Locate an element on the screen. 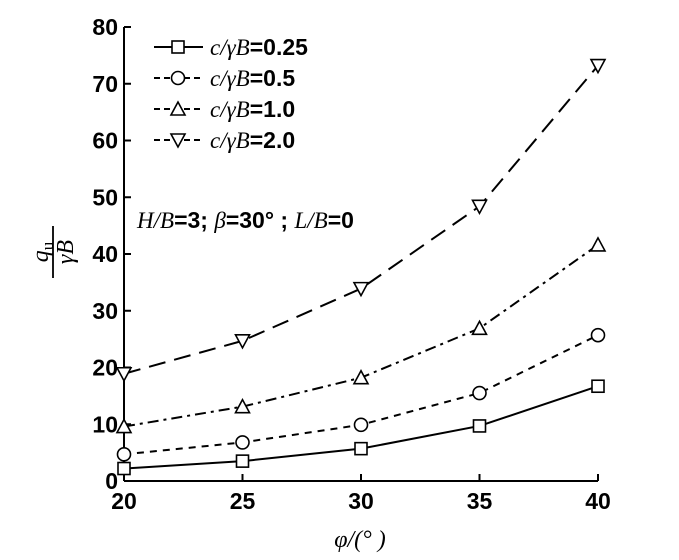 The height and width of the screenshot is (560, 679). x-axis-label: φ/(° ) is located at coordinates (360, 540).